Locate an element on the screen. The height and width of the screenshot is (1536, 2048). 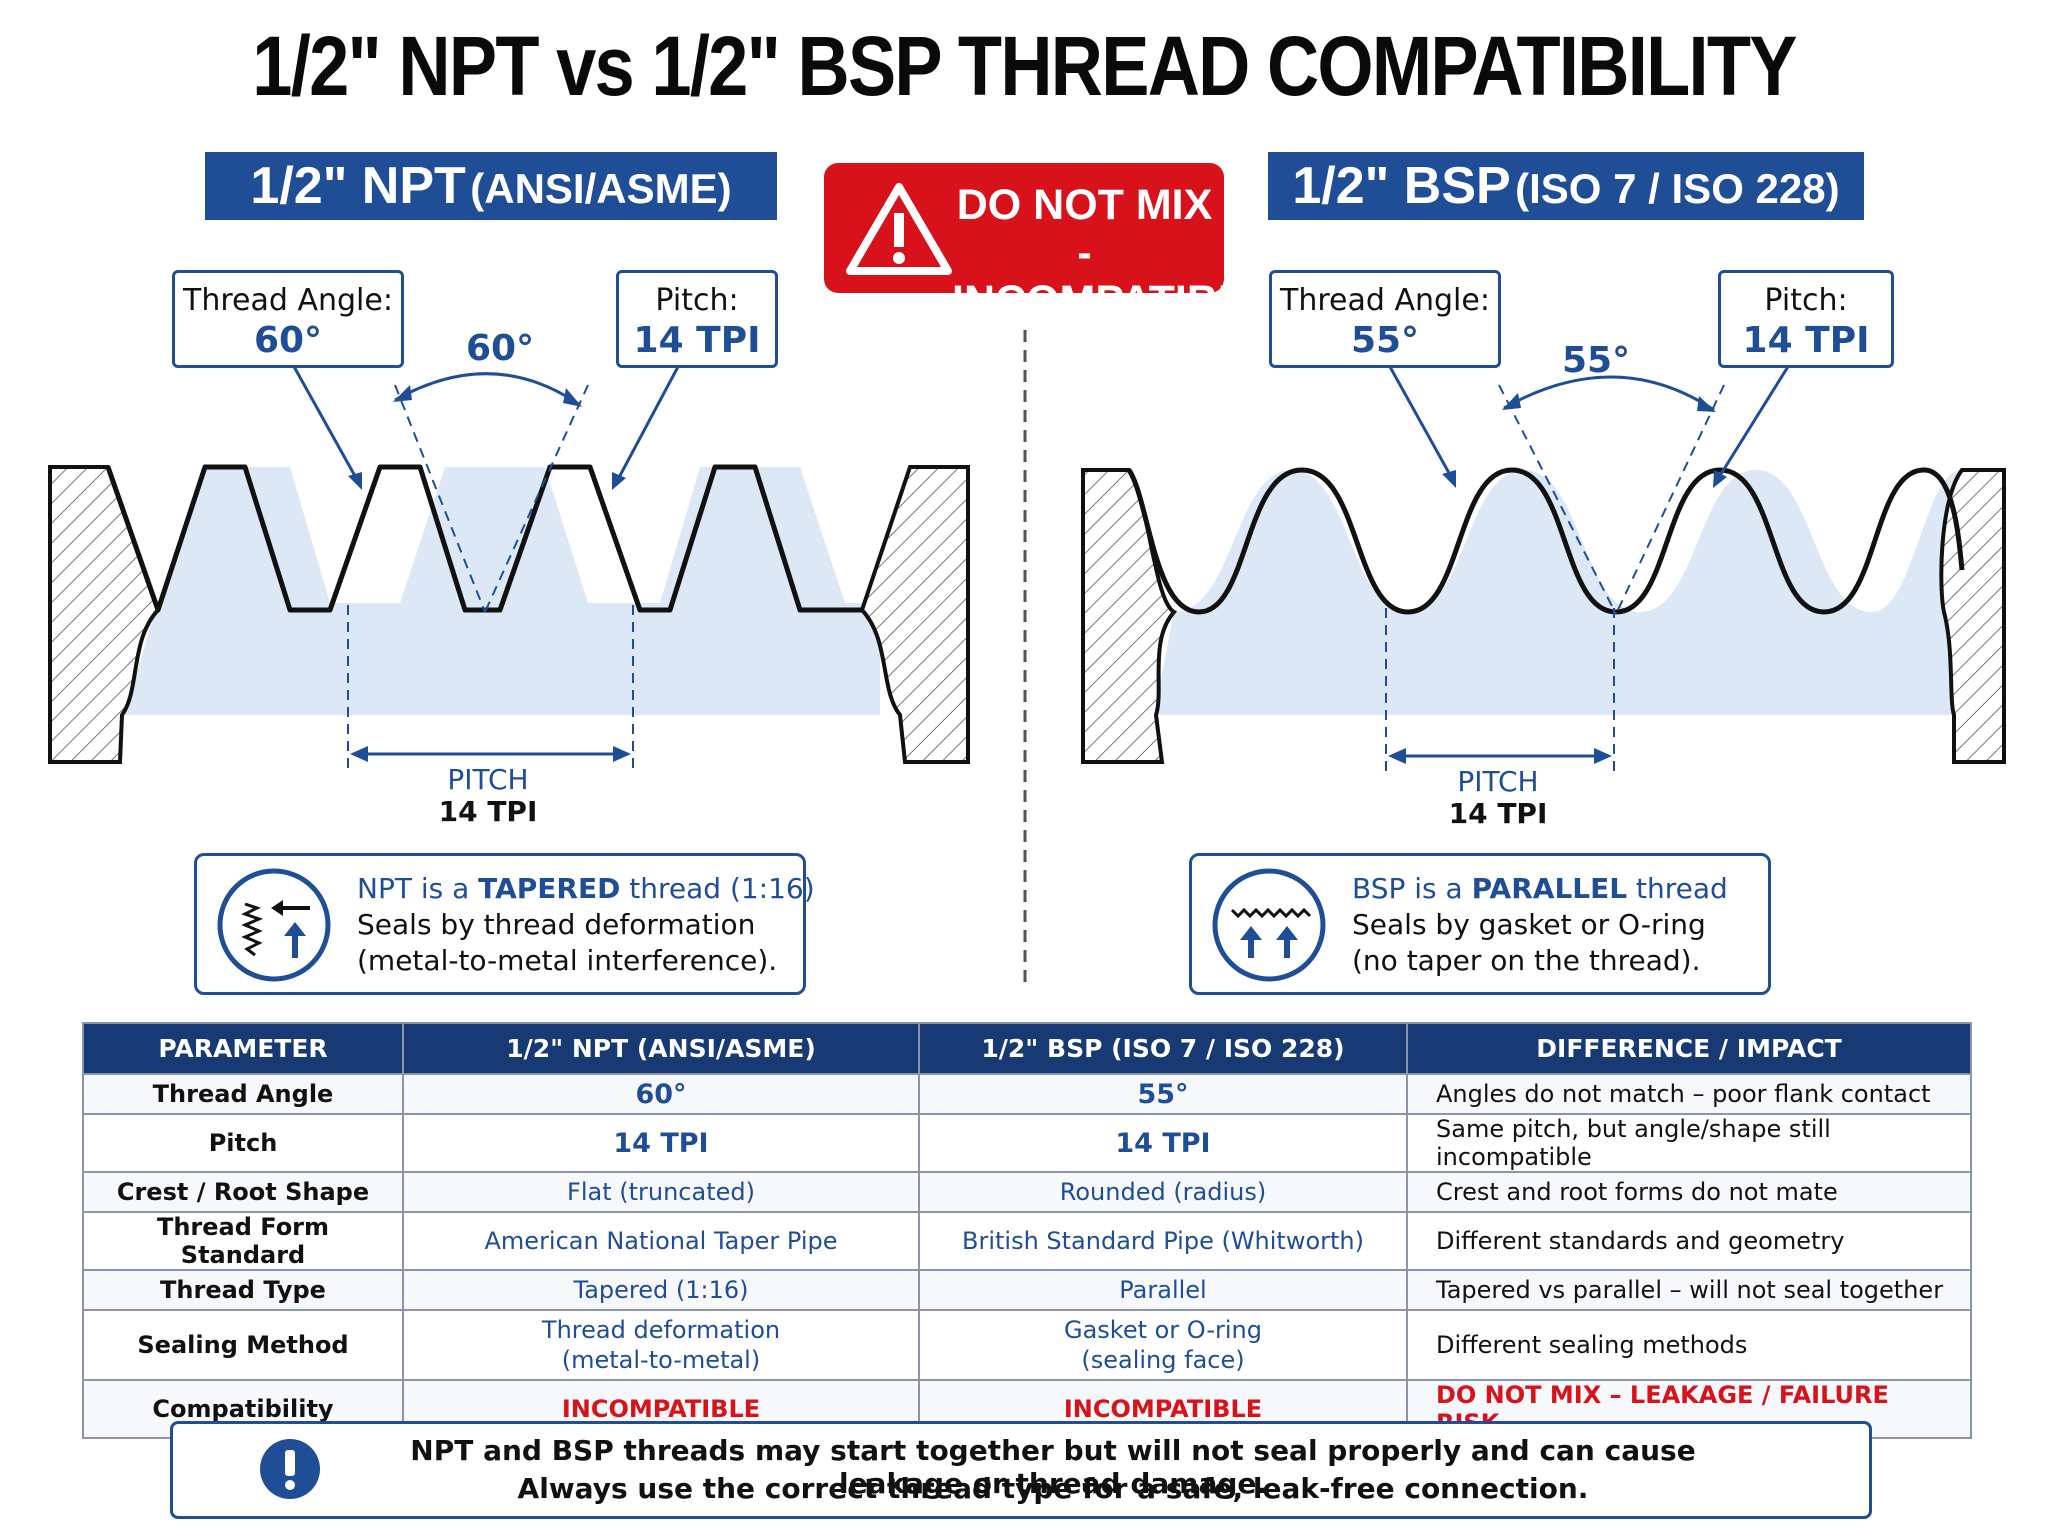
table-header: DIFFERENCE / IMPACT is located at coordinates (1689, 1048).